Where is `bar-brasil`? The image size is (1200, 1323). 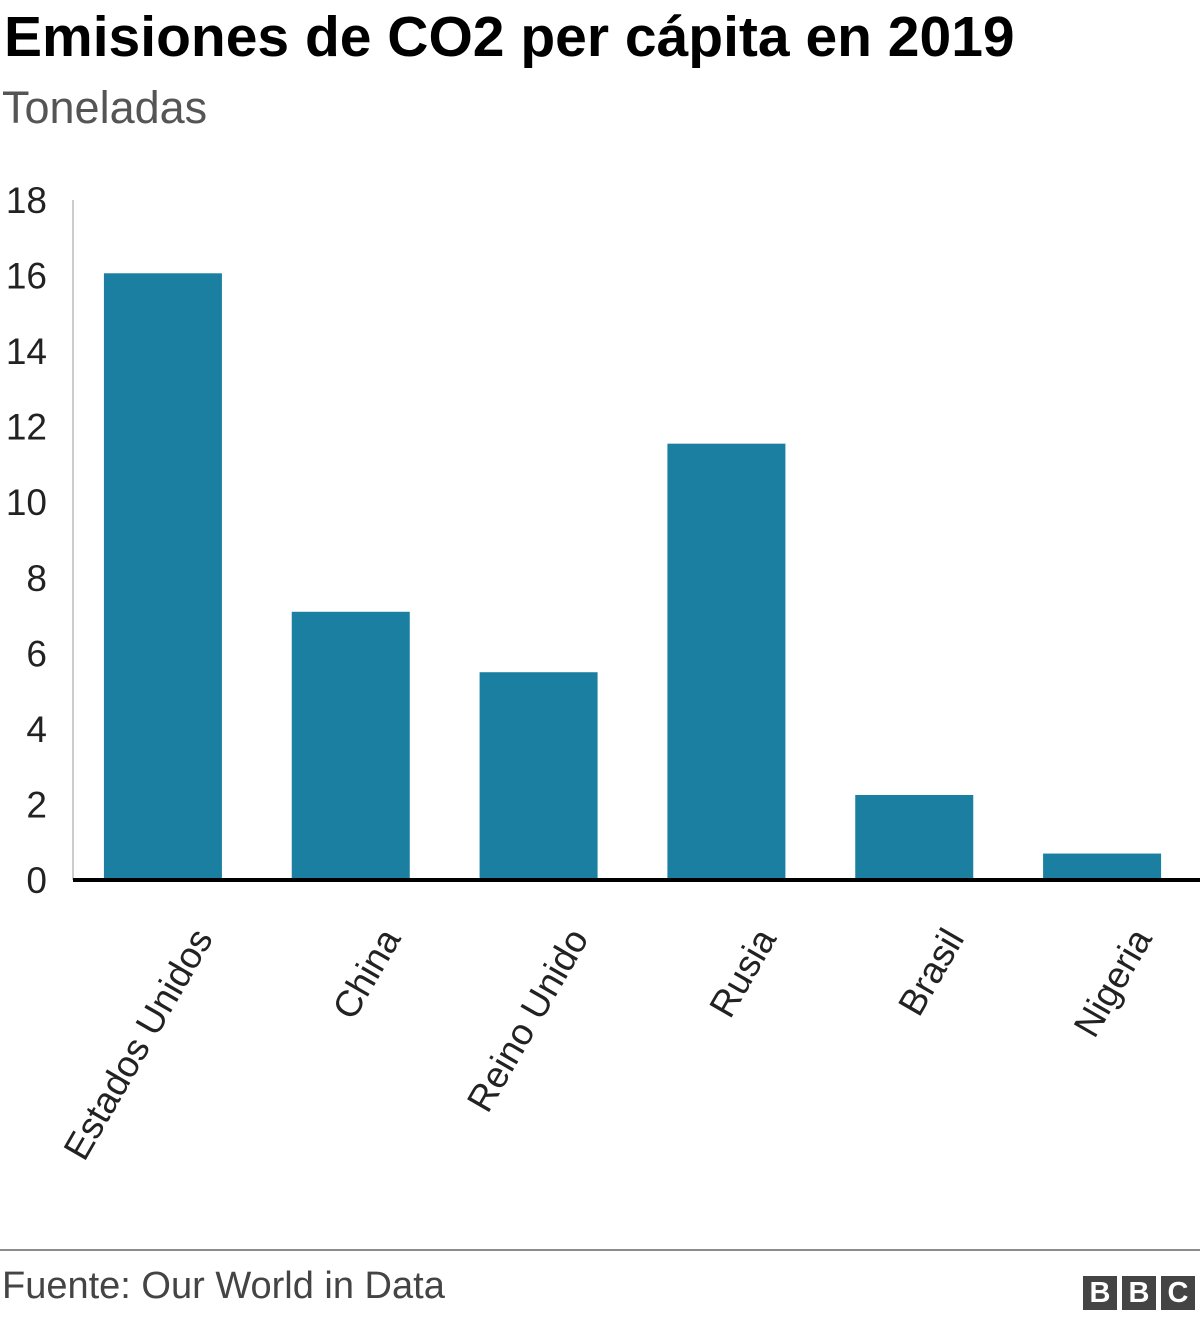
bar-brasil is located at coordinates (914, 837).